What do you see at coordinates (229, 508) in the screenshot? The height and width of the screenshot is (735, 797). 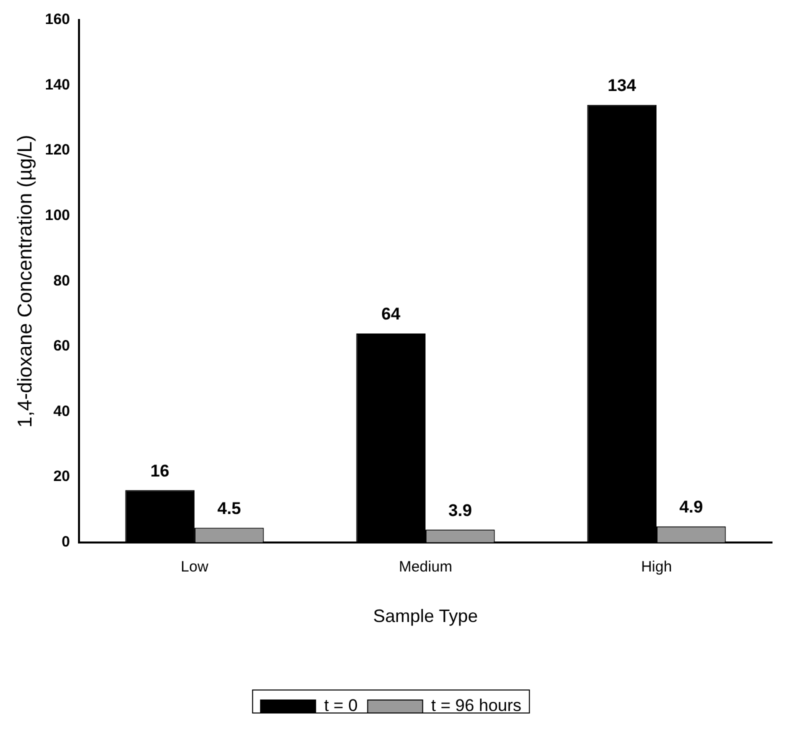 I see `data-label: 4.5` at bounding box center [229, 508].